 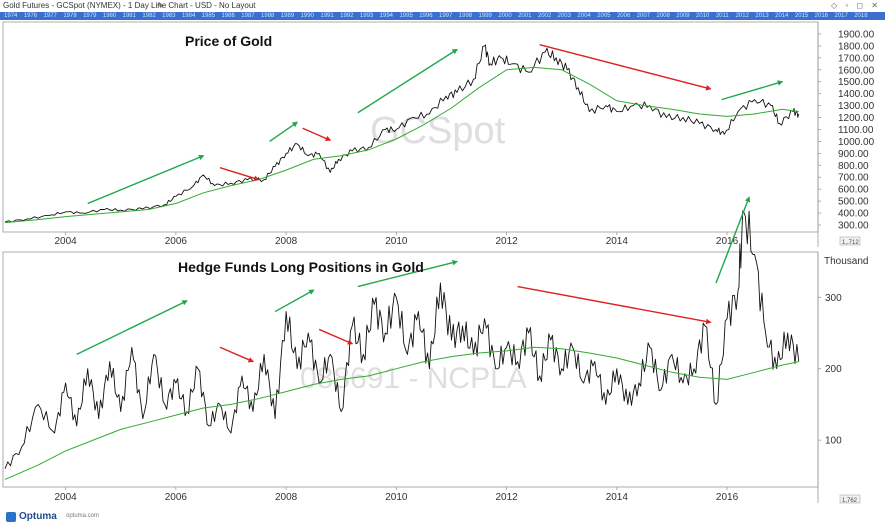 I want to click on year-strip-label: 2011, so click(x=722, y=16).